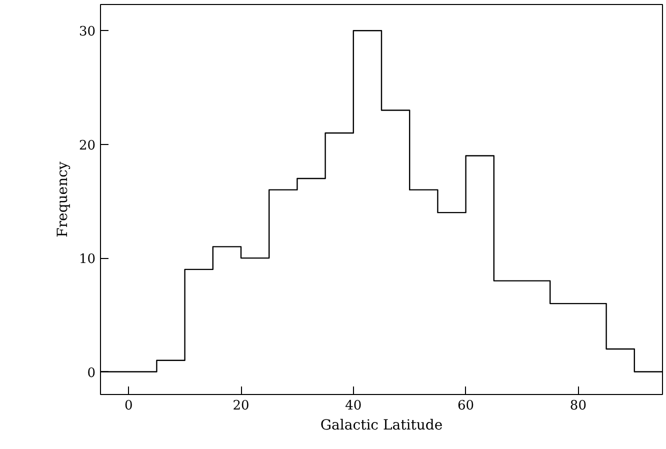 The height and width of the screenshot is (449, 666). What do you see at coordinates (466, 406) in the screenshot?
I see `x-tick-label: 60` at bounding box center [466, 406].